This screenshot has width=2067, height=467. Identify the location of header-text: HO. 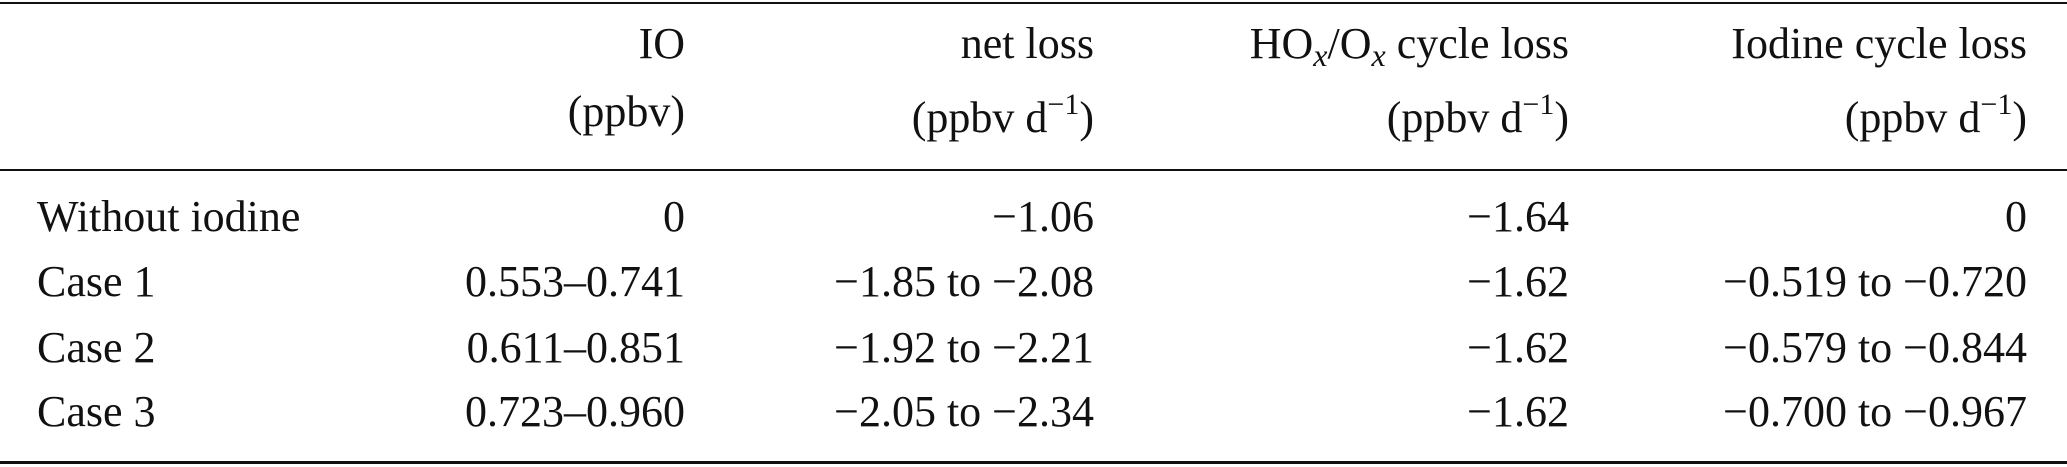
(1281, 43).